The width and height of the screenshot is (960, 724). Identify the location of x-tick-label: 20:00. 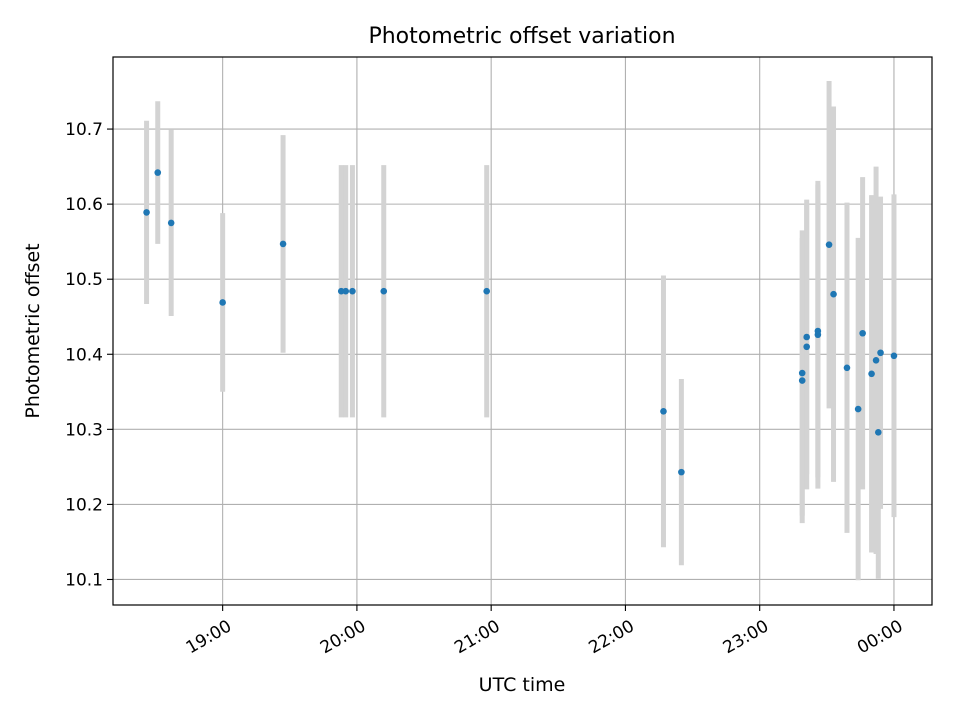
(343, 637).